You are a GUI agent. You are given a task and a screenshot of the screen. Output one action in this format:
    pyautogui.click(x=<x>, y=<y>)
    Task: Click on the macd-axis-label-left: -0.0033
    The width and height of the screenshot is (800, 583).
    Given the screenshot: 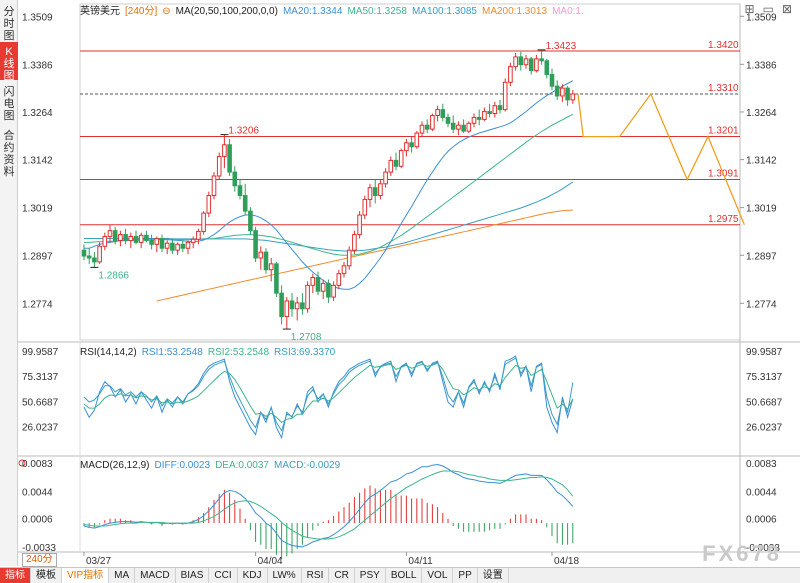 What is the action you would take?
    pyautogui.click(x=39, y=548)
    